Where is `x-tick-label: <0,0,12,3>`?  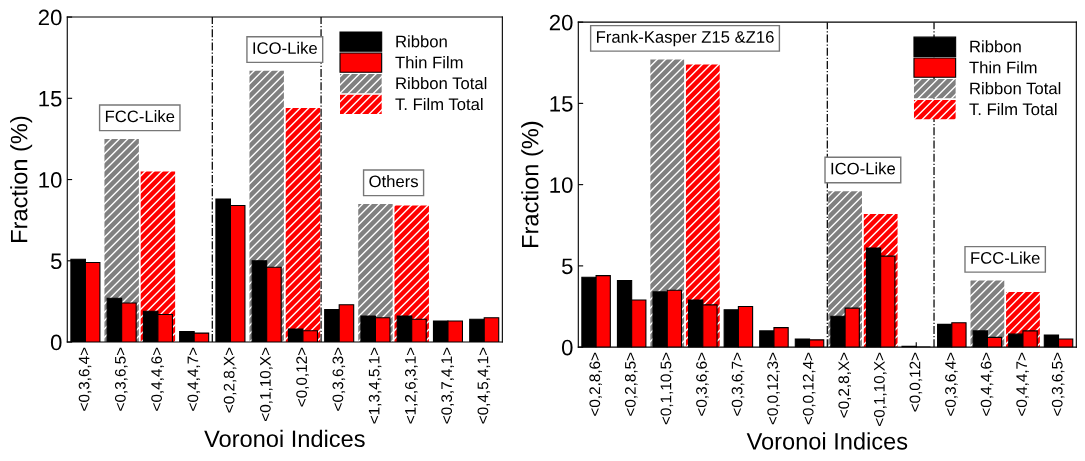
x-tick-label: <0,0,12,3> is located at coordinates (773, 388).